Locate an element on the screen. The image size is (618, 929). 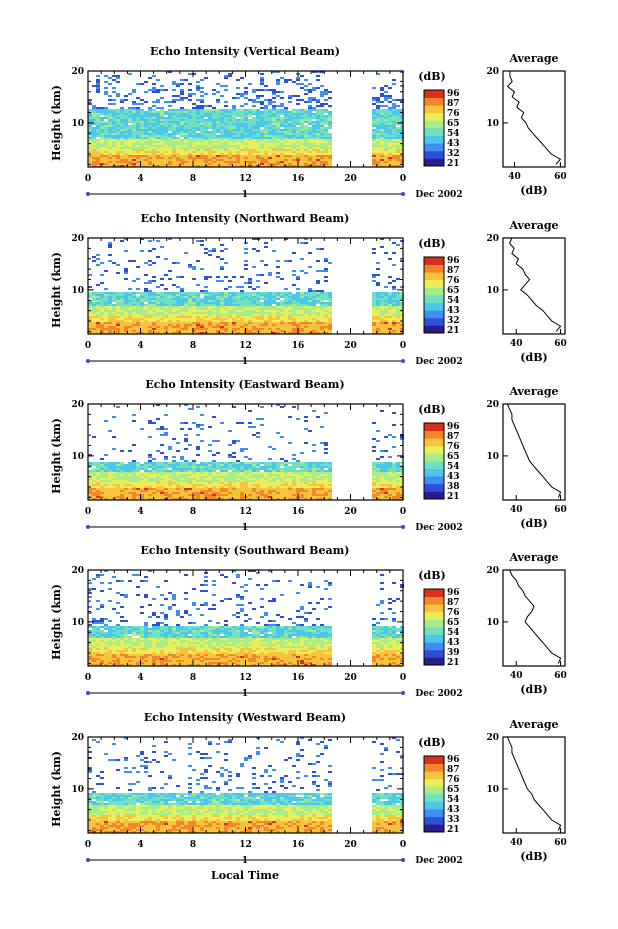
date-bar-end is located at coordinates (403, 194).